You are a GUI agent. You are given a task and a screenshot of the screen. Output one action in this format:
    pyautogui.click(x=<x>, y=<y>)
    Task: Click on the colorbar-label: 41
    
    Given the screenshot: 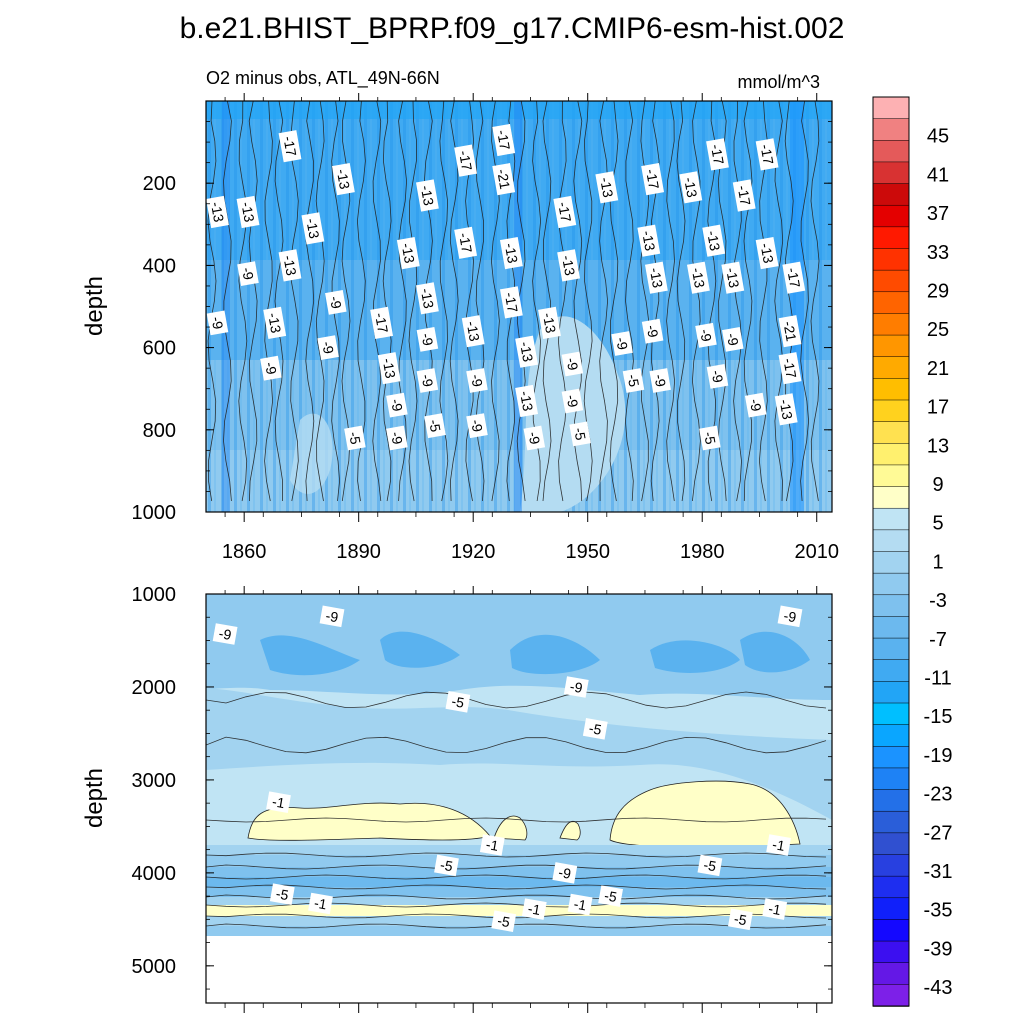 What is the action you would take?
    pyautogui.click(x=938, y=175)
    